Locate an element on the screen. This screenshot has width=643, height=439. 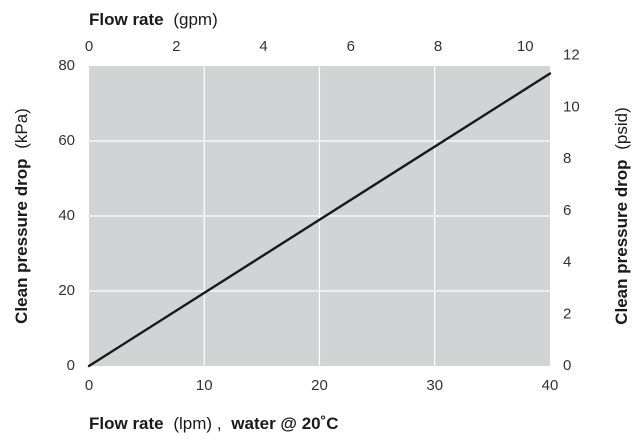
bottom-axis-title: Flow rate (lpm) , water @ 20˚C is located at coordinates (214, 423).